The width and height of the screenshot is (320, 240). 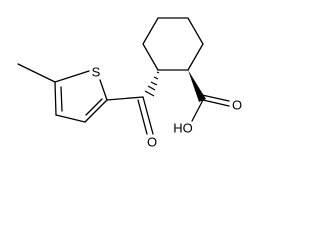 What do you see at coordinates (36, 73) in the screenshot?
I see `methyl-bond` at bounding box center [36, 73].